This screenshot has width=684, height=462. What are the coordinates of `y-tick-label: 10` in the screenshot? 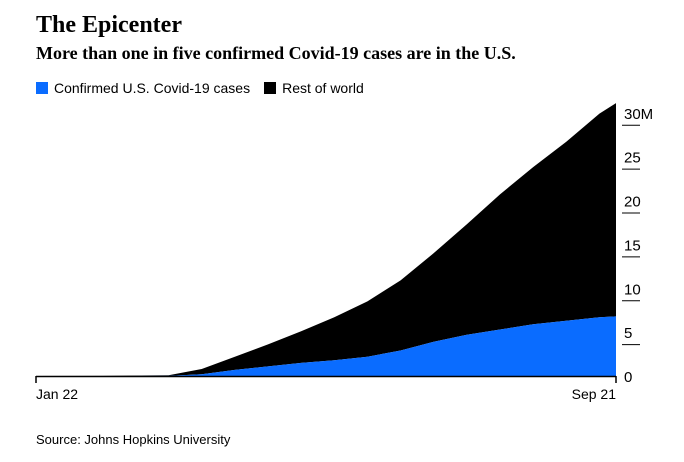 It's located at (632, 289).